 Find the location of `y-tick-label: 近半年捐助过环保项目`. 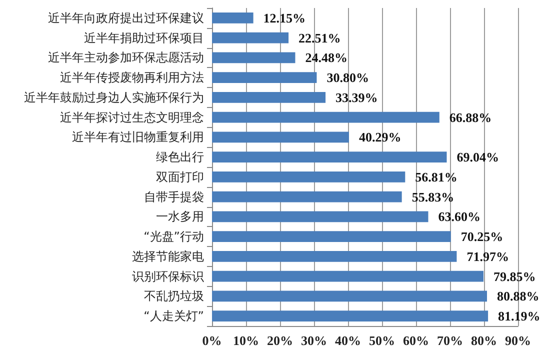

y-tick-label: 近半年捐助过环保项目 is located at coordinates (144, 37).